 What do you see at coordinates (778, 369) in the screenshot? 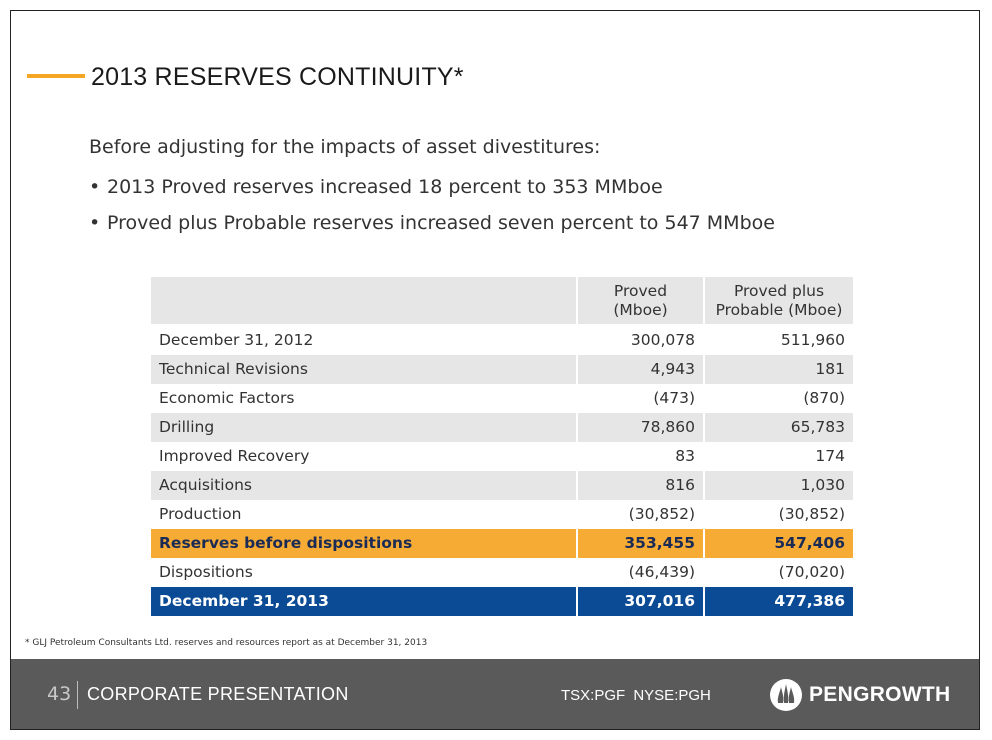
I see `proved-plus-probable-value: 181` at bounding box center [778, 369].